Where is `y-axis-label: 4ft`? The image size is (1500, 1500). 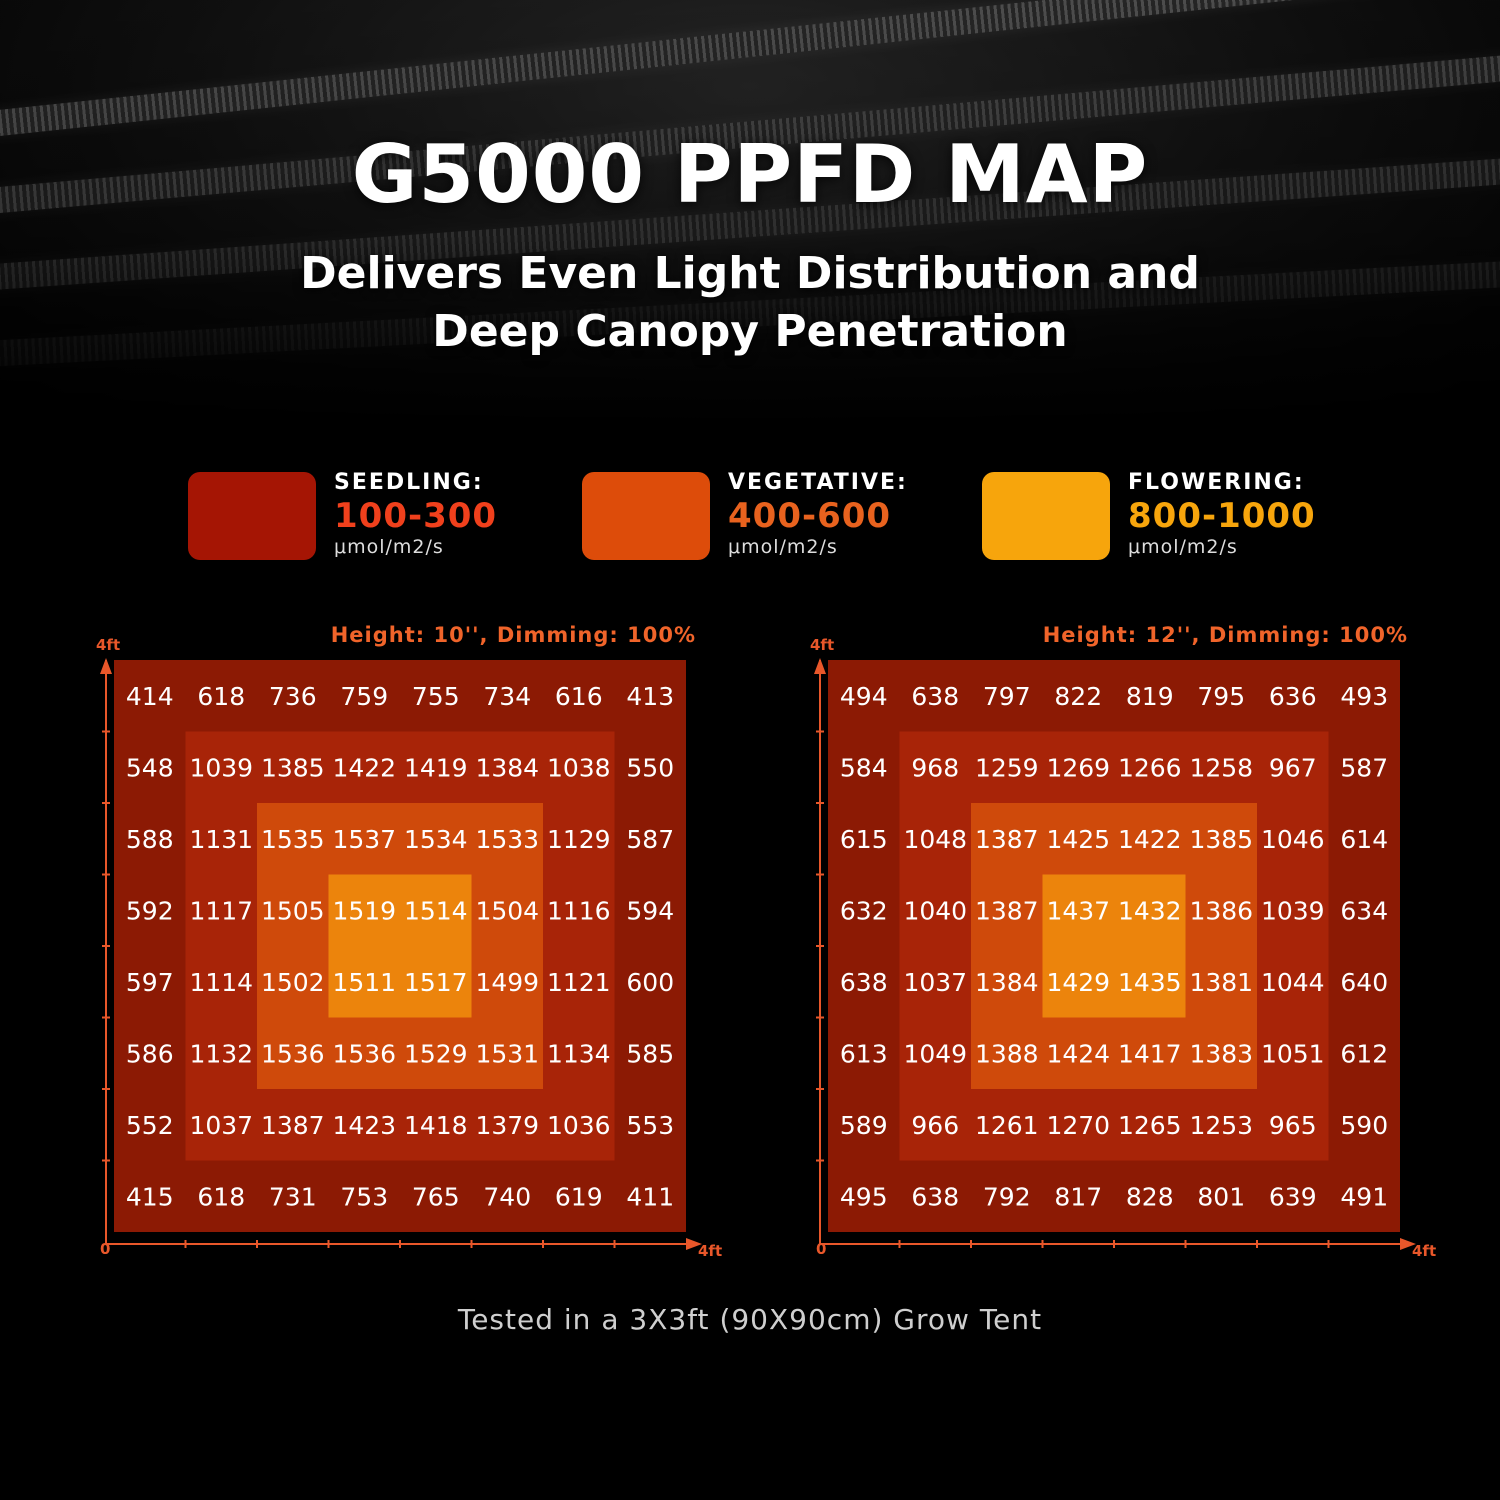 y-axis-label: 4ft is located at coordinates (822, 645).